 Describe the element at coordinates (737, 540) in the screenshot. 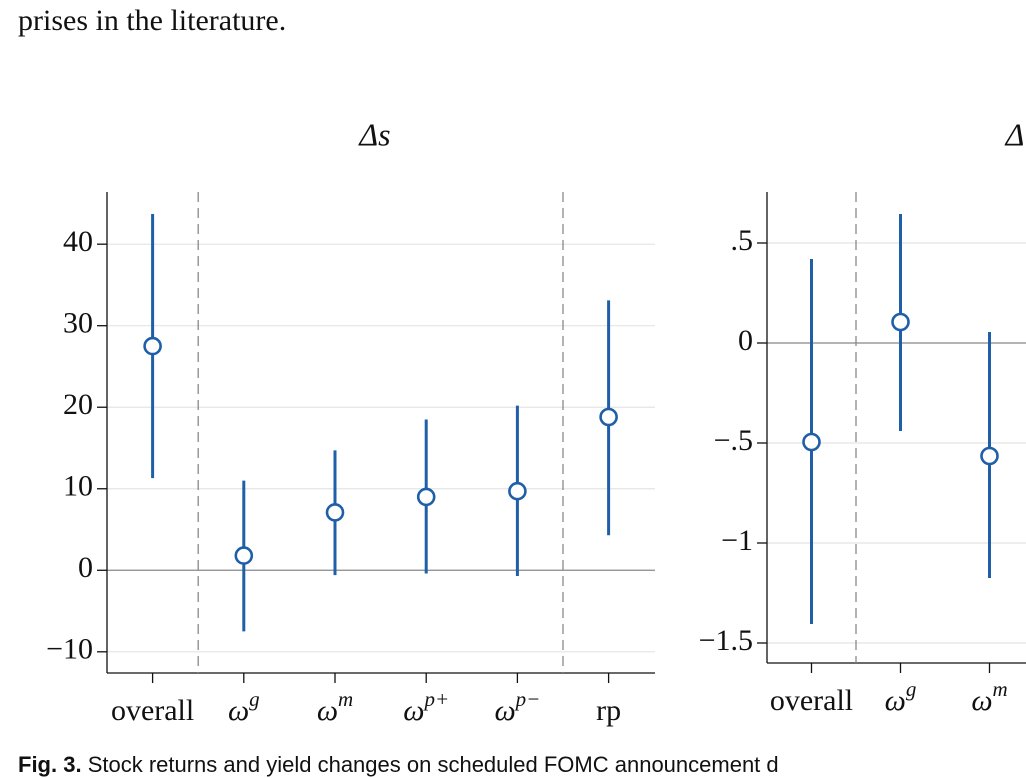

I see `y-tick-label: −1` at that location.